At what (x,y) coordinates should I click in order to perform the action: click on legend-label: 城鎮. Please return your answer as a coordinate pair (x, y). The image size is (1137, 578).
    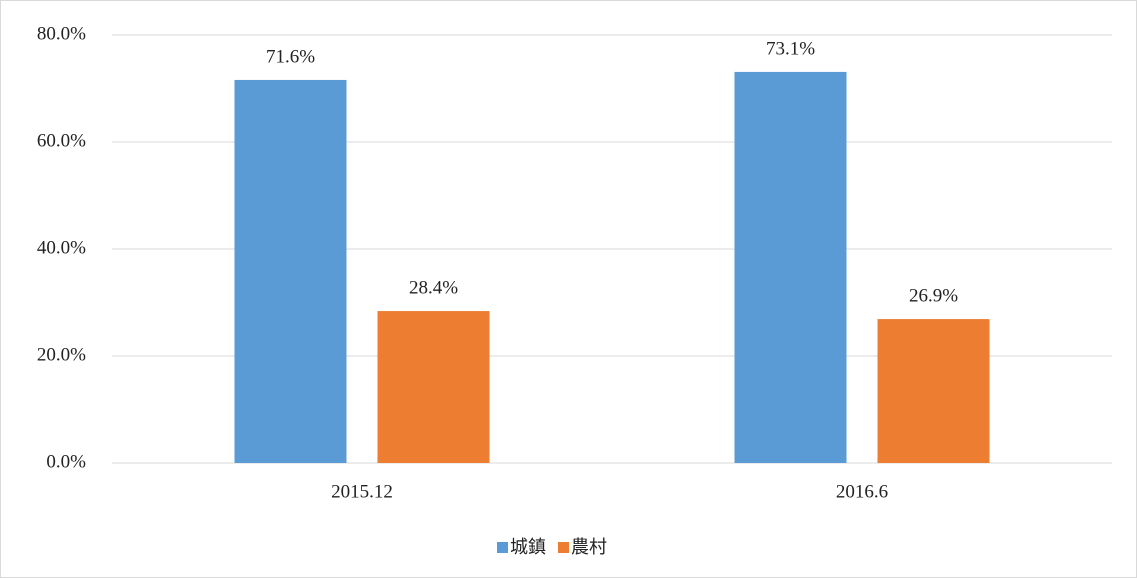
    Looking at the image, I should click on (528, 547).